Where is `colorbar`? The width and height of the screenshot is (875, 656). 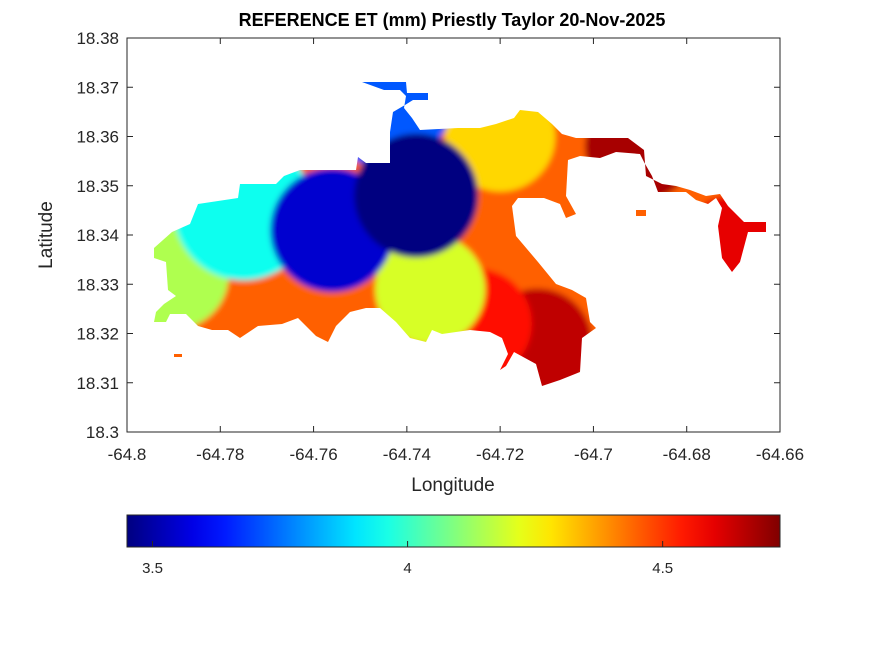 colorbar is located at coordinates (453, 531).